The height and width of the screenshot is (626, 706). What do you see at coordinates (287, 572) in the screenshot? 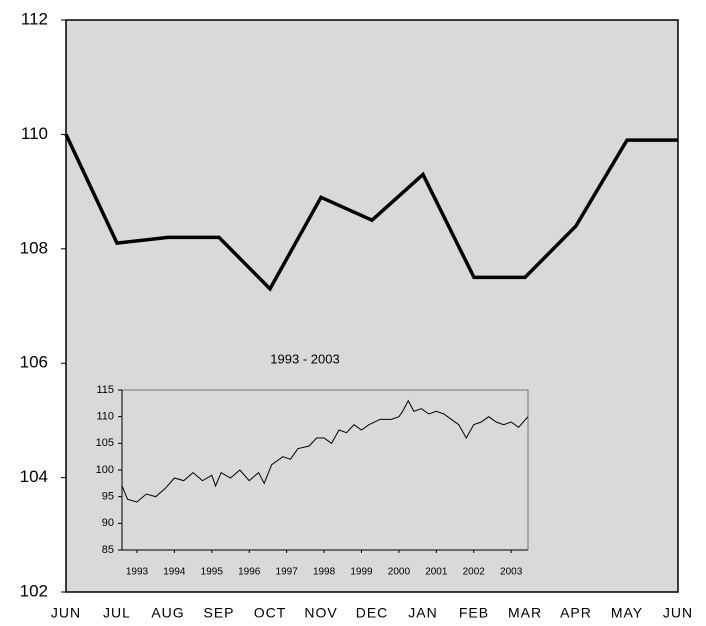
I see `x-tick-label: 1997` at bounding box center [287, 572].